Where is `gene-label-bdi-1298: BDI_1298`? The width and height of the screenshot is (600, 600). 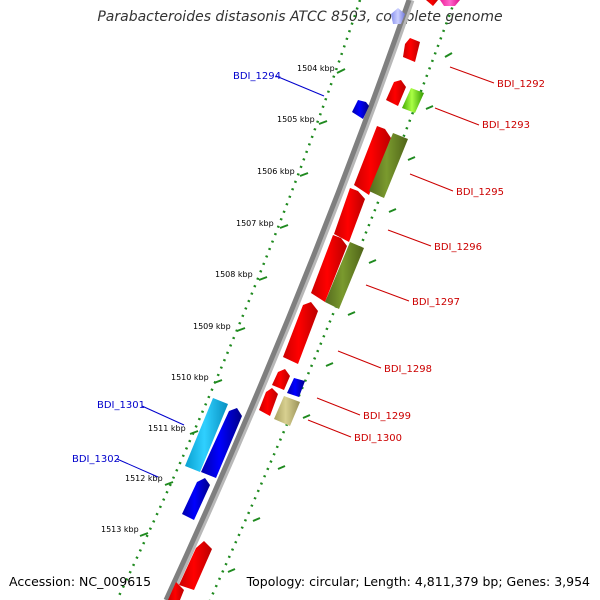
gene-label-bdi-1298: BDI_1298 is located at coordinates (408, 369).